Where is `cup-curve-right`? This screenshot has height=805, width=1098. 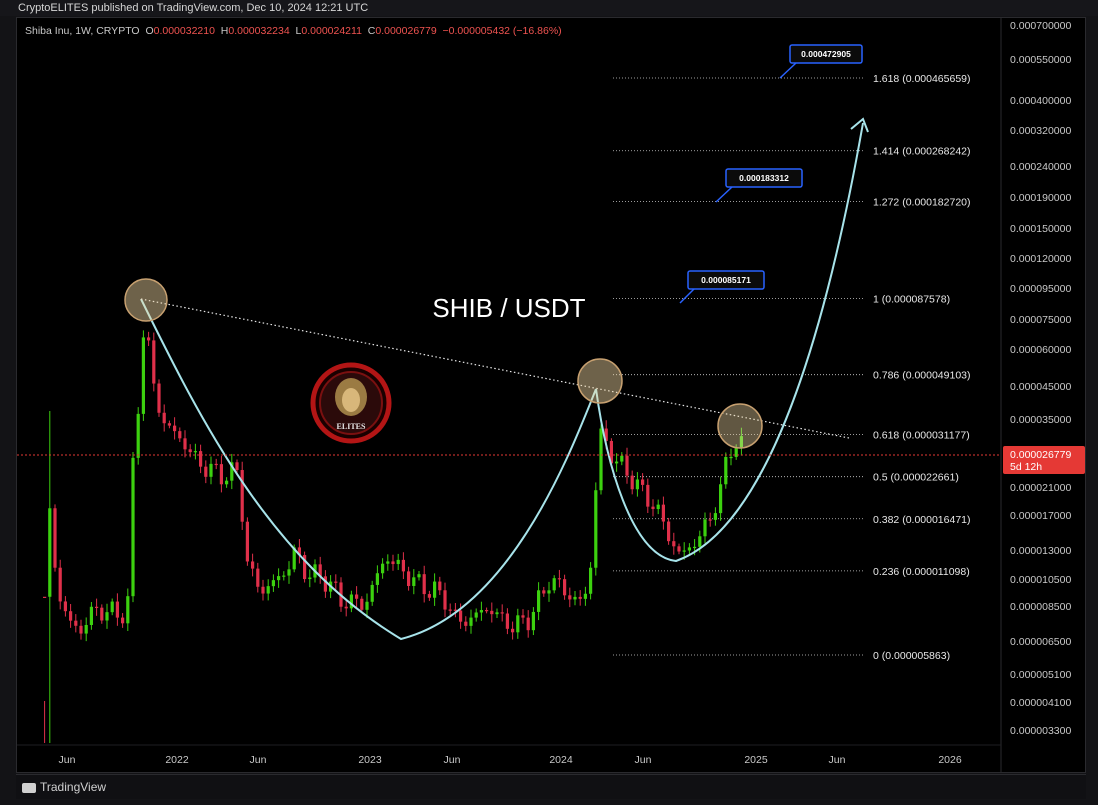 cup-curve-right is located at coordinates (729, 342).